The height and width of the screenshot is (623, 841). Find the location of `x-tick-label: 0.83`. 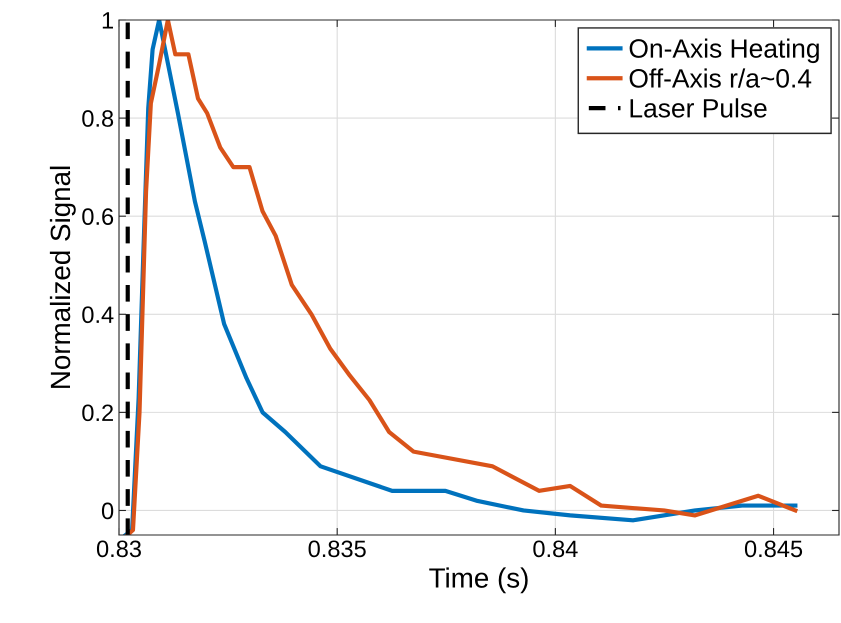

x-tick-label: 0.83 is located at coordinates (118, 549).